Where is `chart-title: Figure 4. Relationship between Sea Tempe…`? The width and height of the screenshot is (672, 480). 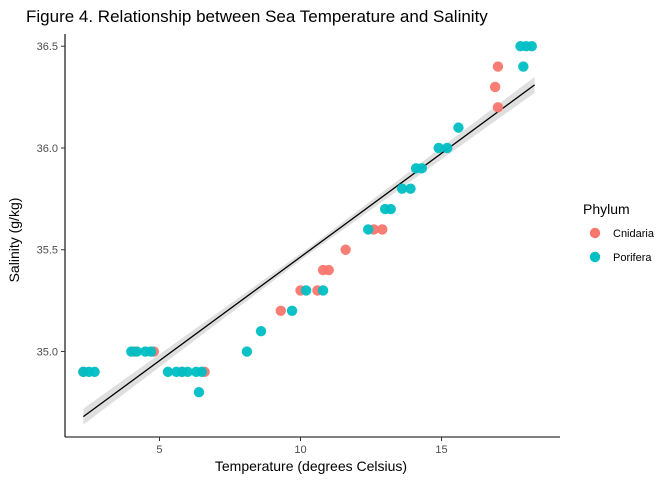
chart-title: Figure 4. Relationship between Sea Tempe… is located at coordinates (257, 16).